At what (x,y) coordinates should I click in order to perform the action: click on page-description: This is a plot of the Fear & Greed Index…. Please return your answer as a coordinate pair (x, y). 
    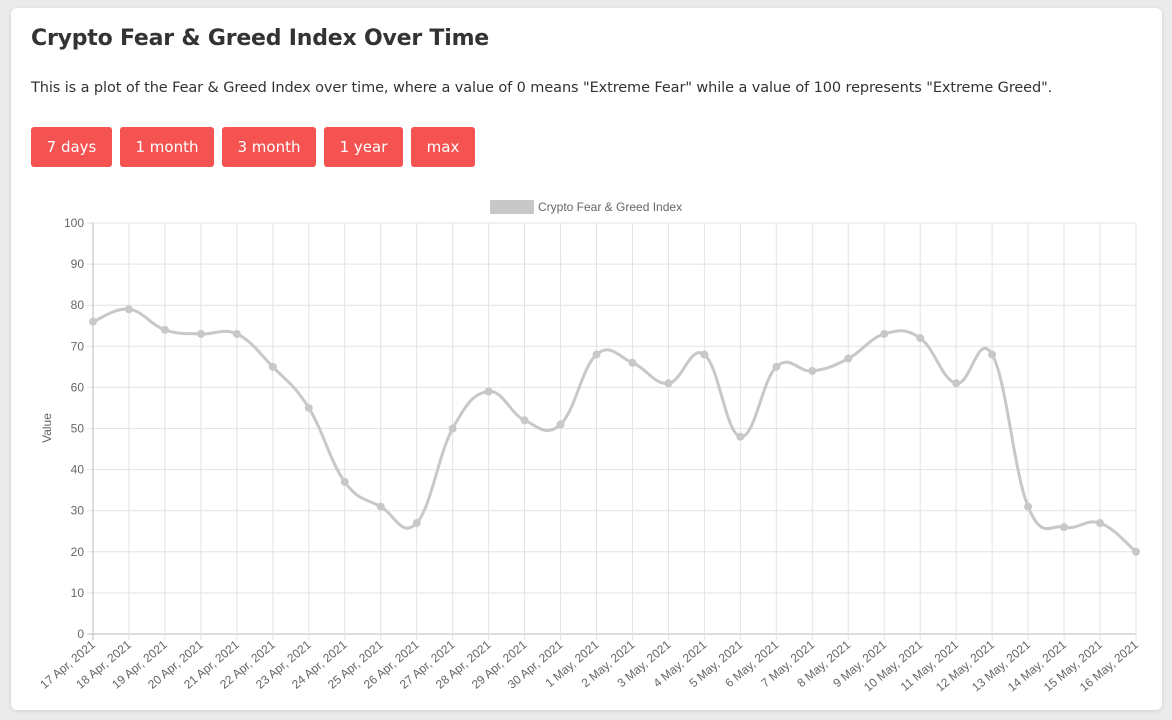
    Looking at the image, I should click on (542, 88).